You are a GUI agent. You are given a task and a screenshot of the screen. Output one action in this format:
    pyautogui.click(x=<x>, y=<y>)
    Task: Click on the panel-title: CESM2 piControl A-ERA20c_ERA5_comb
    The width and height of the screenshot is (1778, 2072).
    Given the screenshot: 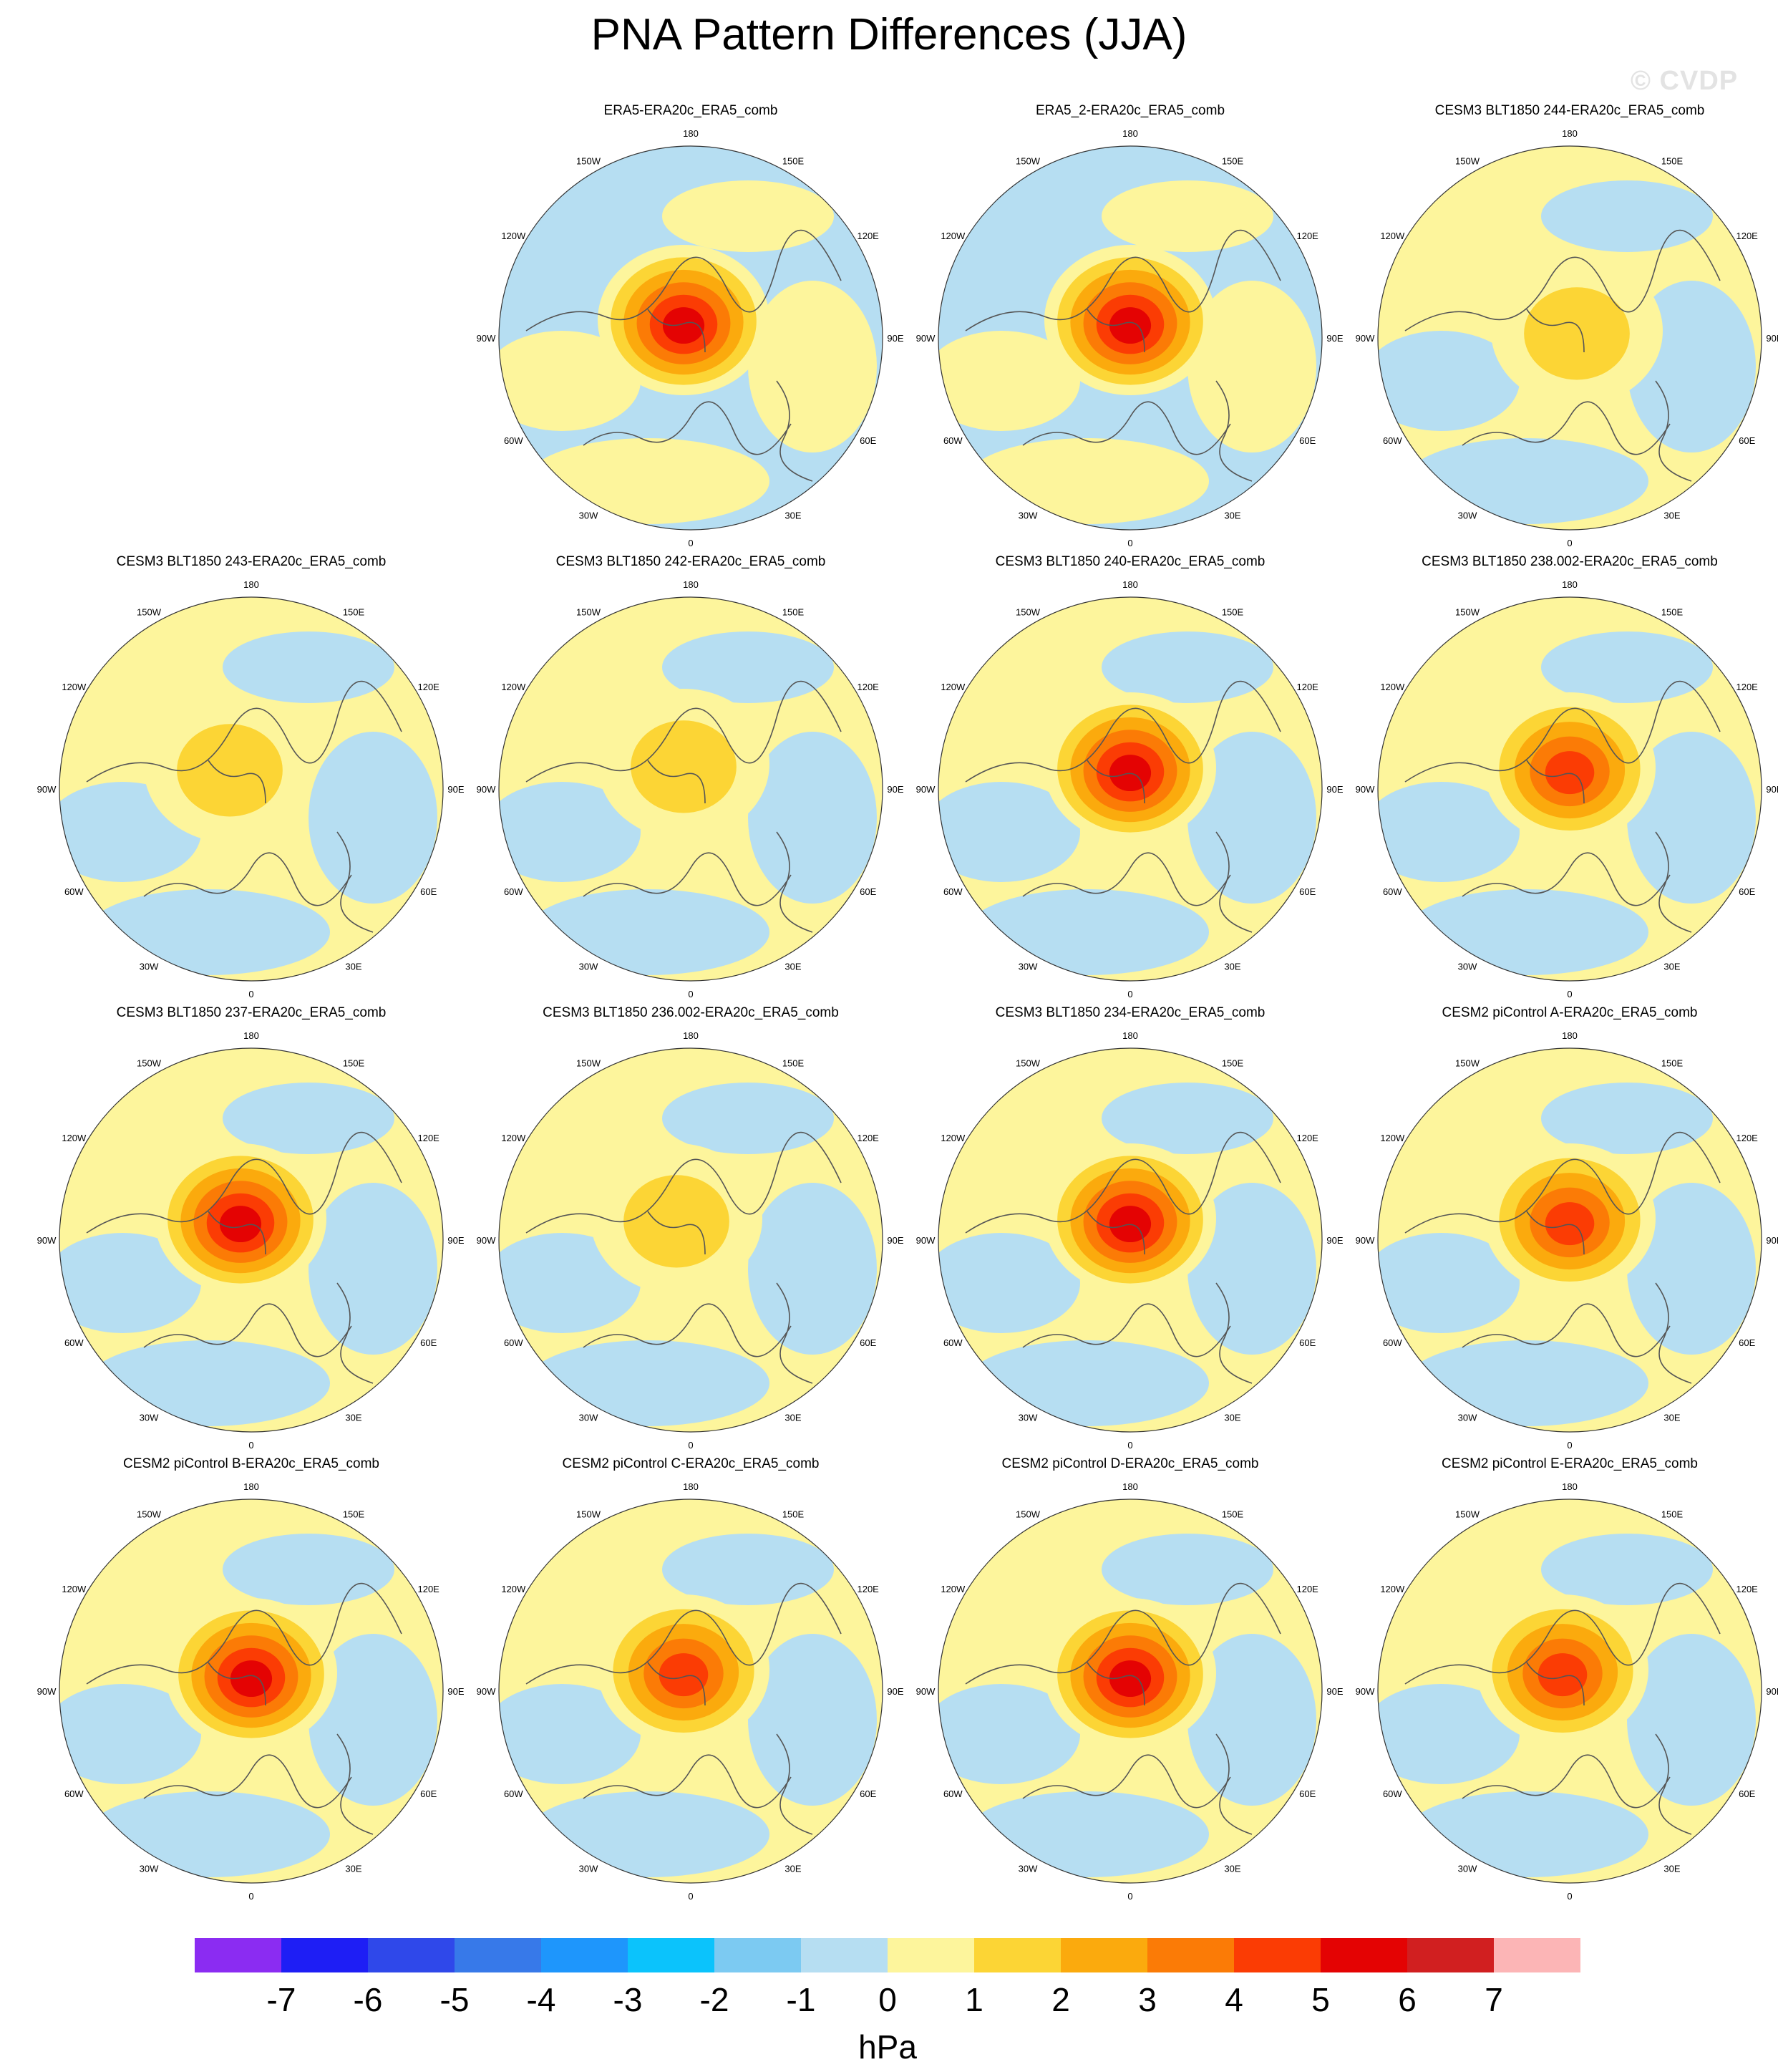 What is the action you would take?
    pyautogui.click(x=1570, y=1012)
    